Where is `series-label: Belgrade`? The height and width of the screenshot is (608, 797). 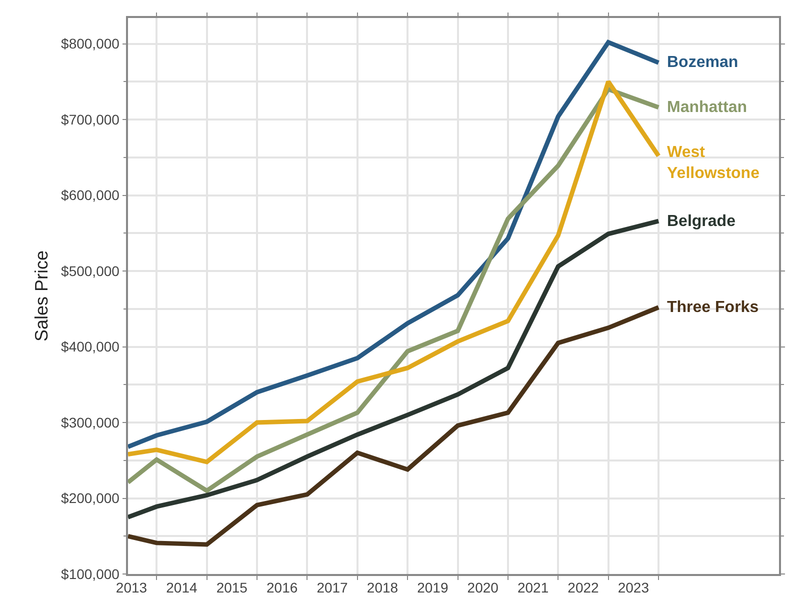
series-label: Belgrade is located at coordinates (701, 221).